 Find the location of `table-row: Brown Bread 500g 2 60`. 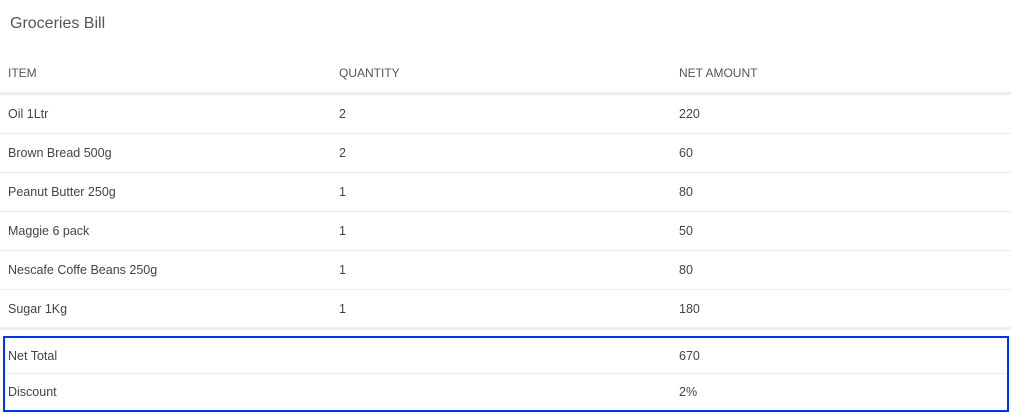

table-row: Brown Bread 500g 2 60 is located at coordinates (505, 153).